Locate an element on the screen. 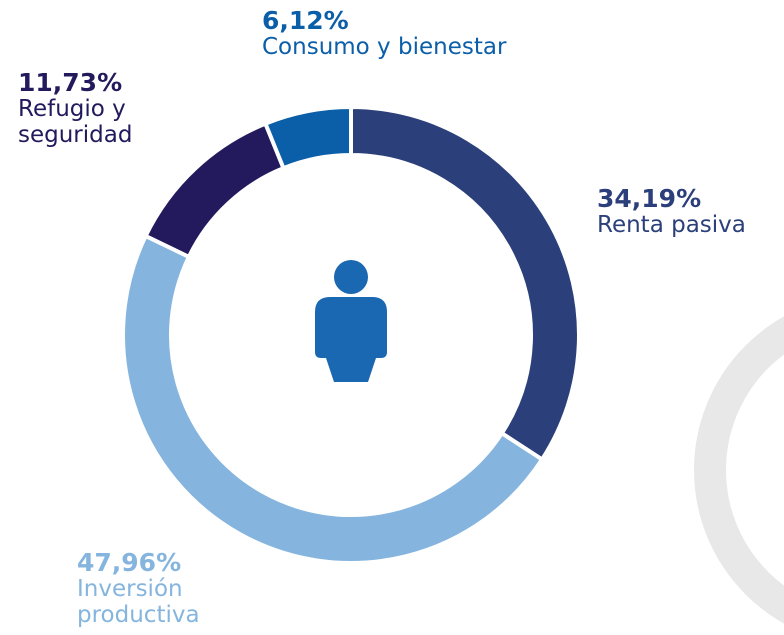 Image resolution: width=784 pixels, height=635 pixels. value-label: 34,19% is located at coordinates (649, 198).